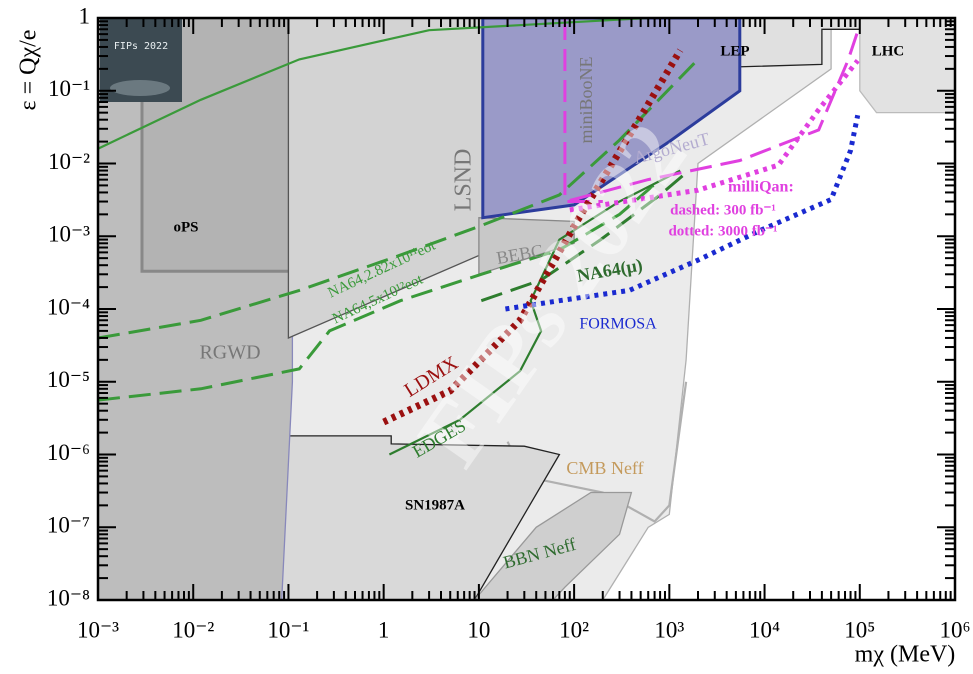  What do you see at coordinates (68, 452) in the screenshot?
I see `y-tick-label: 10⁻⁶` at bounding box center [68, 452].